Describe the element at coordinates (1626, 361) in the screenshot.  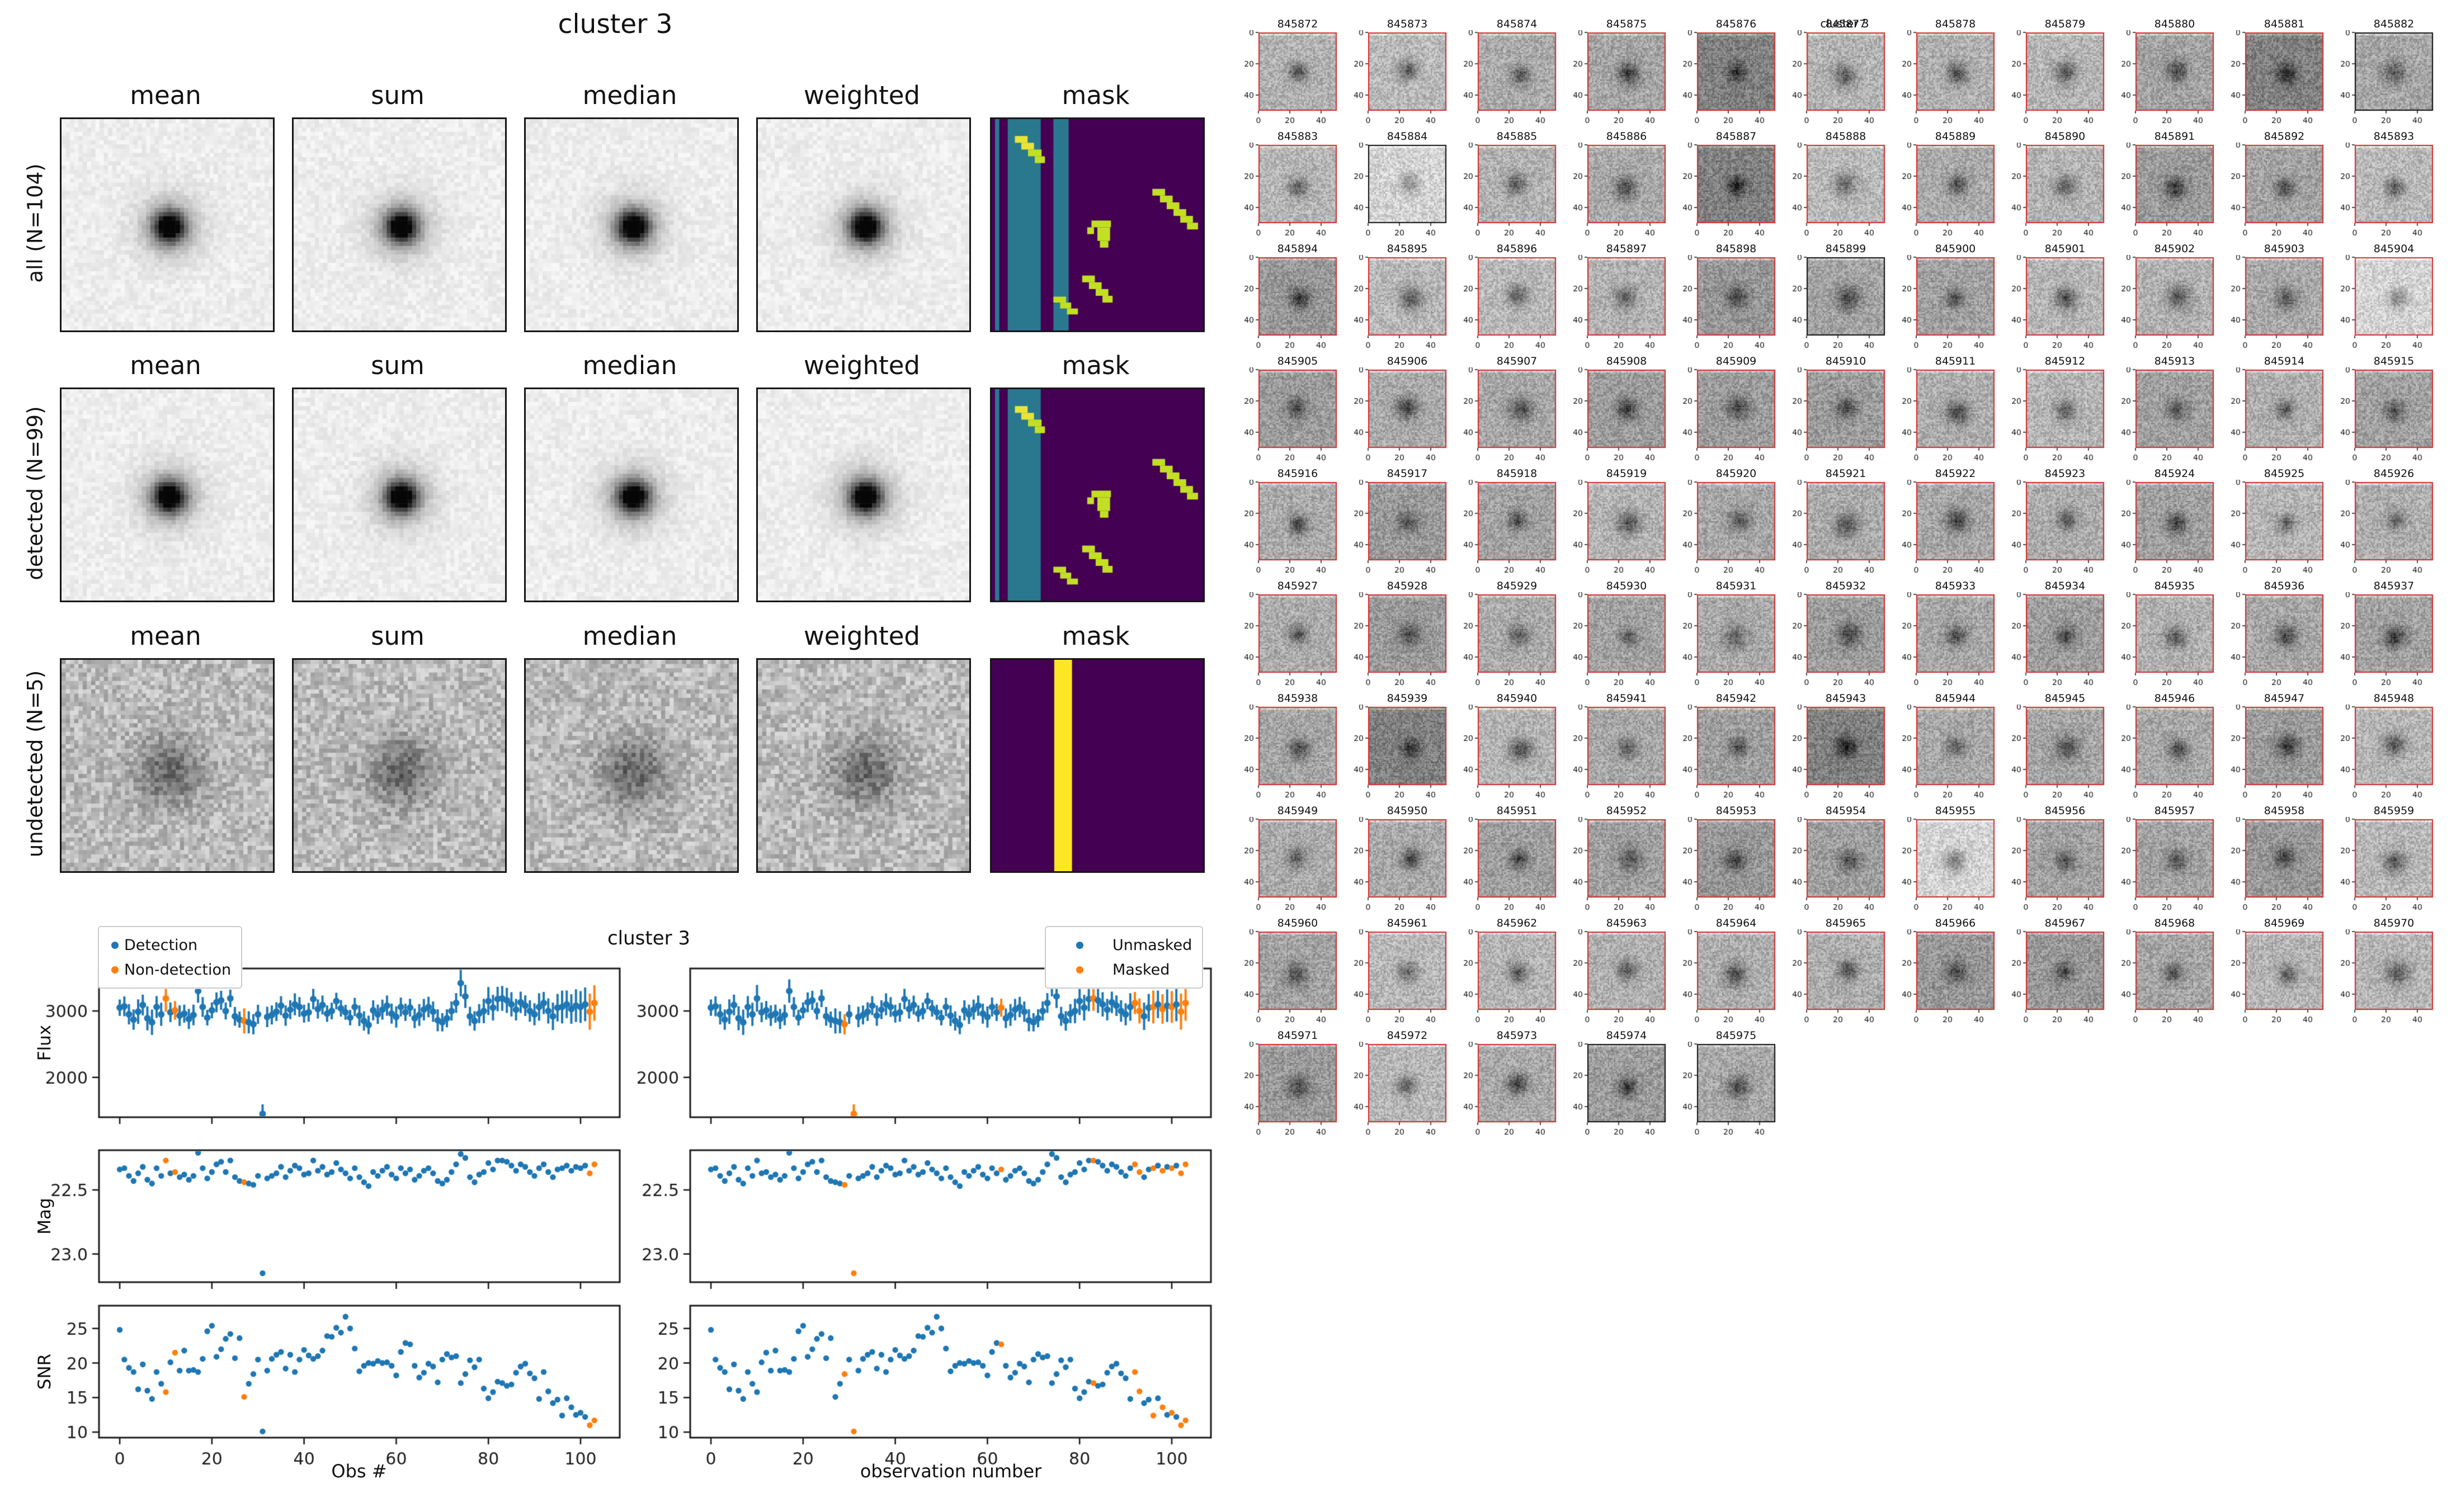
I see `thumbnail-title: 845908` at that location.